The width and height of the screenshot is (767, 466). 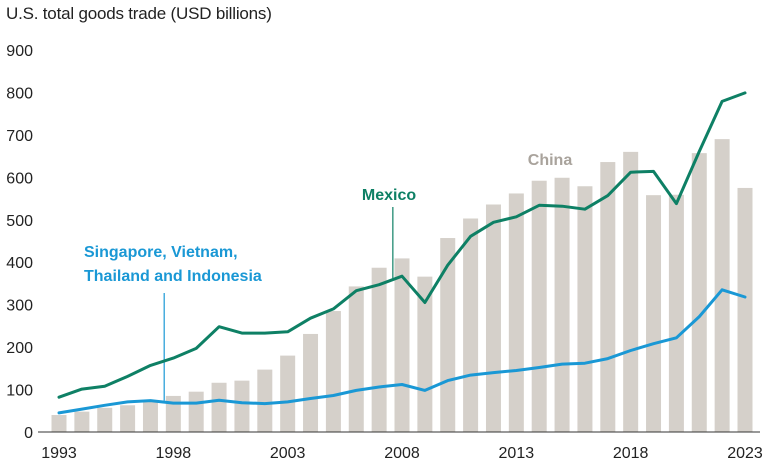 I want to click on bar-china-1993, so click(x=59, y=423).